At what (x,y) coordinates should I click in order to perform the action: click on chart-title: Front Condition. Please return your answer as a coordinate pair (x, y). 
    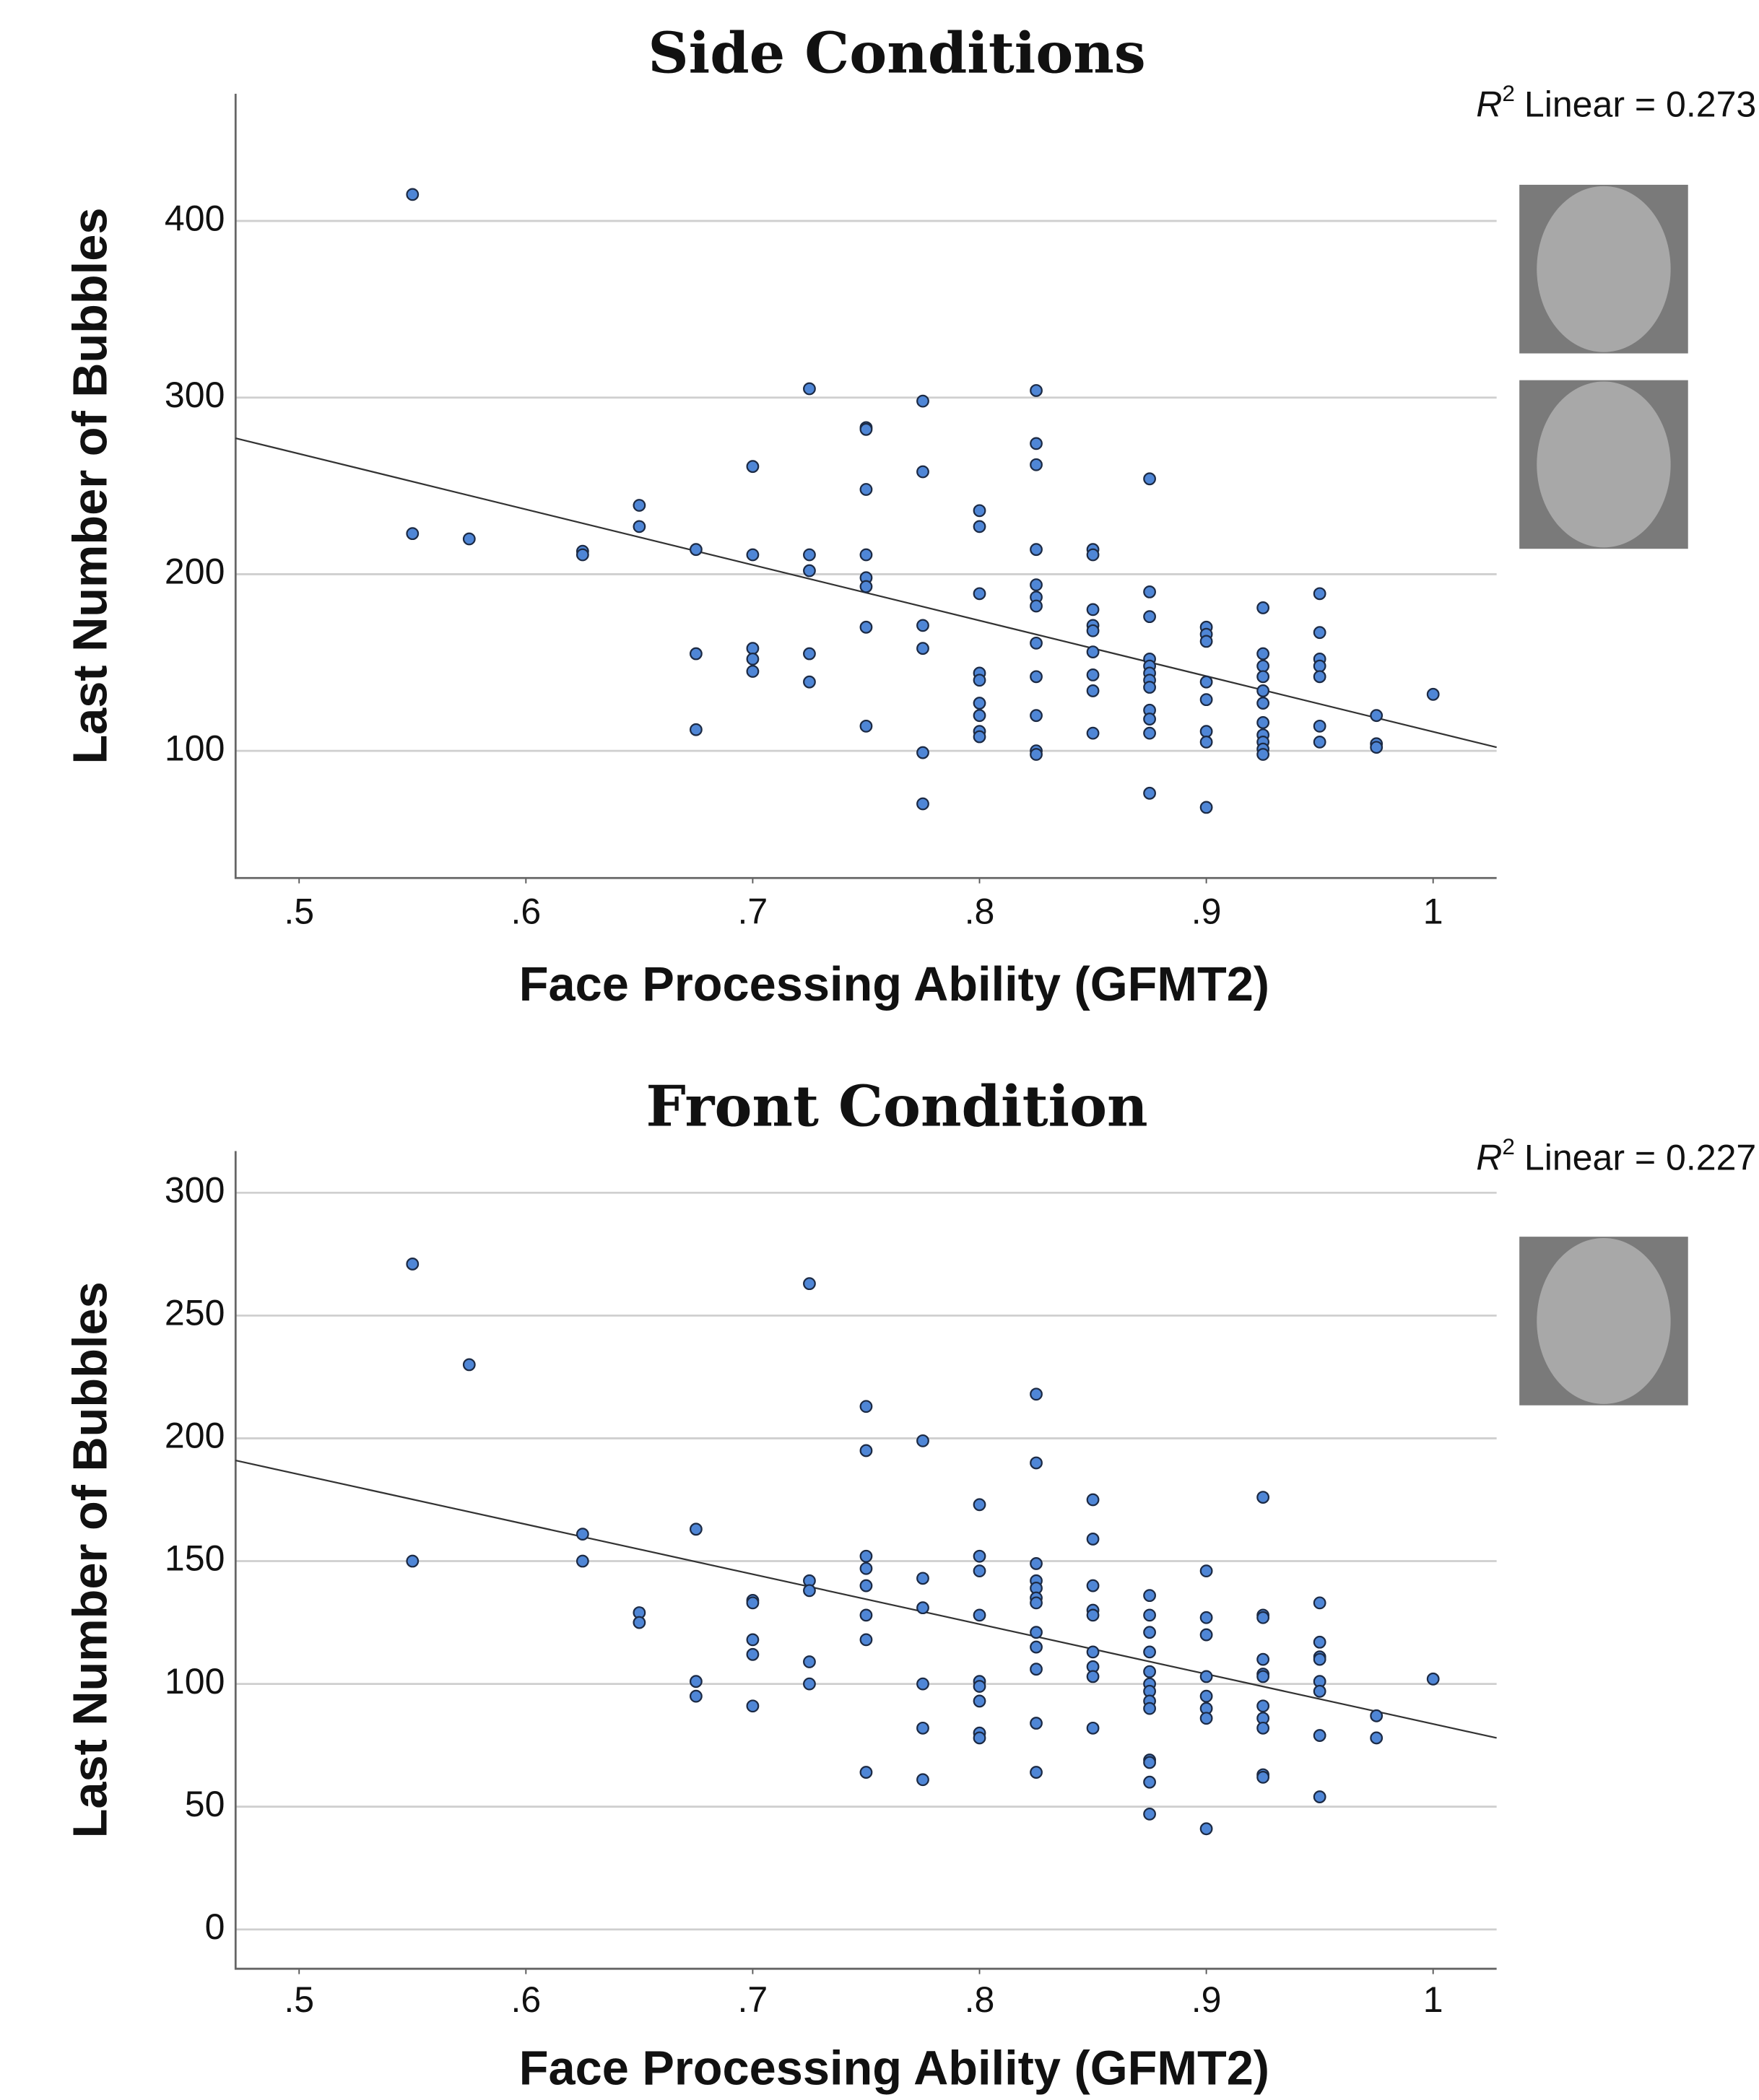
    Looking at the image, I should click on (897, 1106).